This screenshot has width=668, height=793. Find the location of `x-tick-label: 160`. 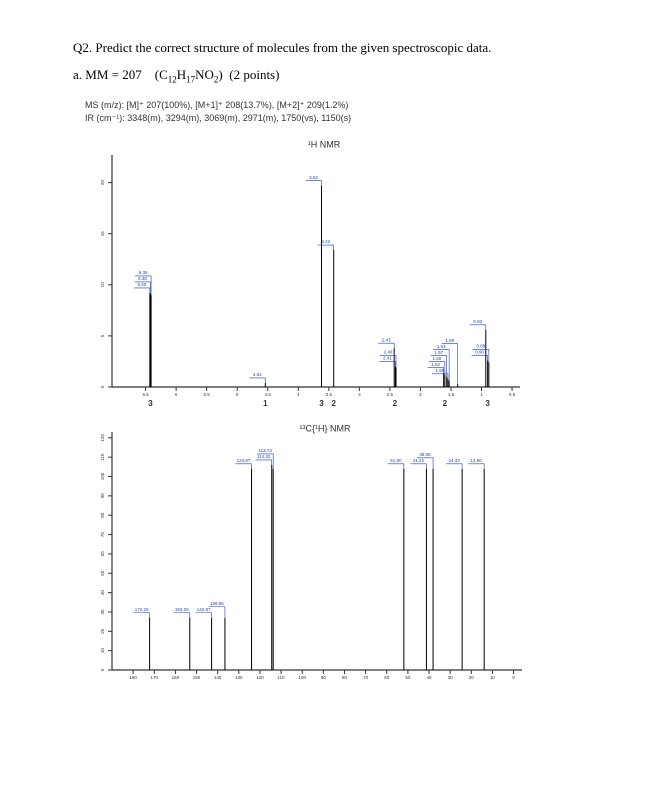

x-tick-label: 160 is located at coordinates (176, 677).